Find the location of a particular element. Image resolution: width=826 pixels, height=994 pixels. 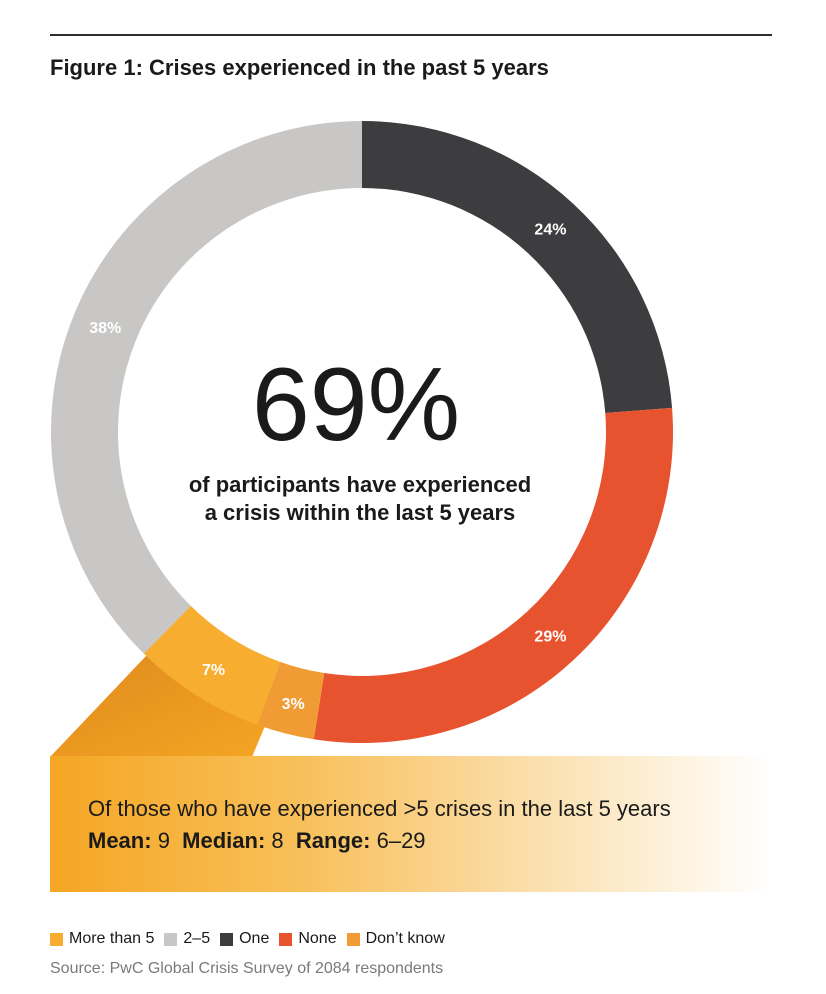

legend-label: One is located at coordinates (254, 938).